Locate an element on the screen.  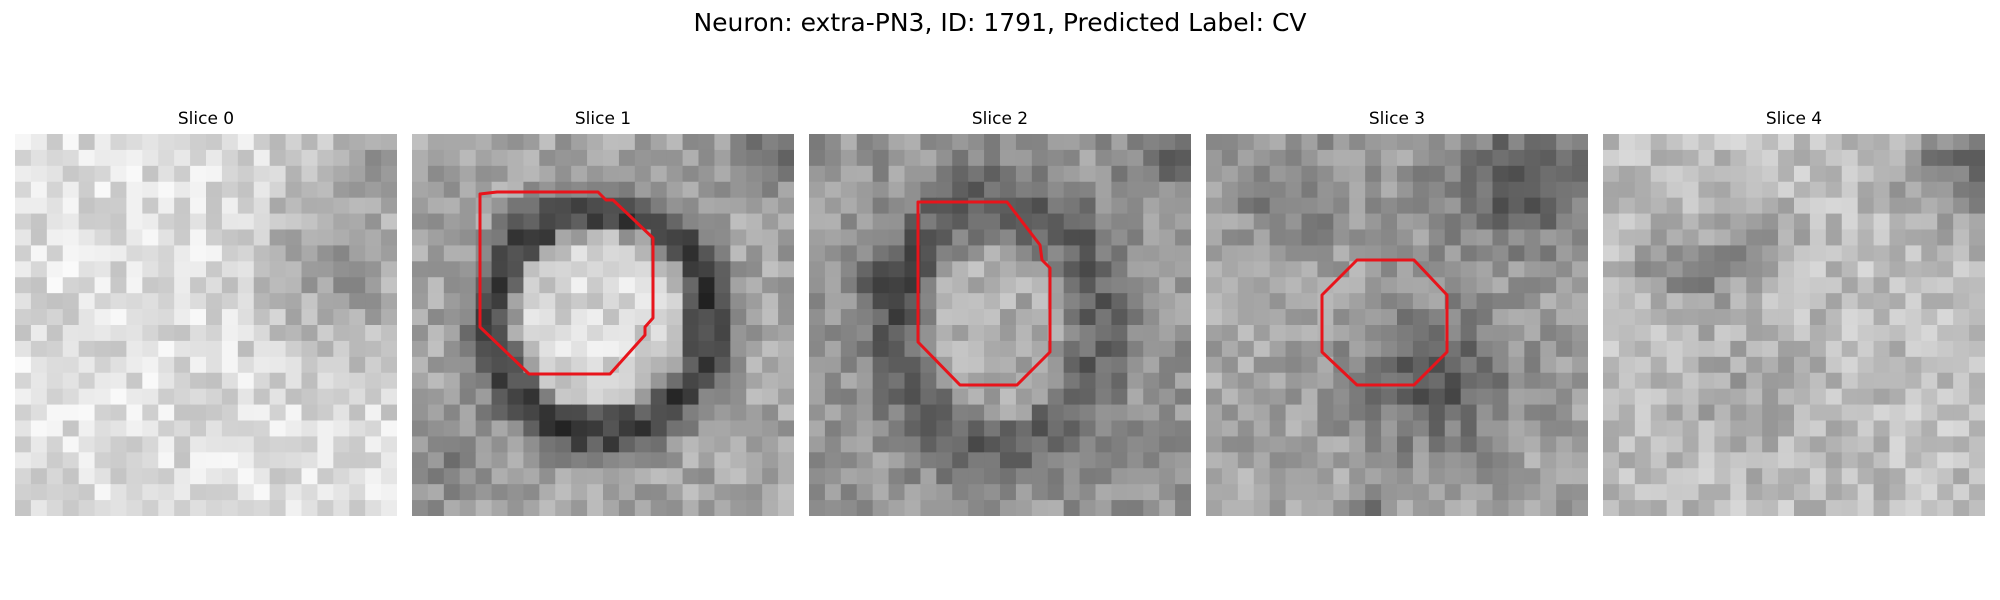
slice-title: Slice 3 is located at coordinates (1397, 119).